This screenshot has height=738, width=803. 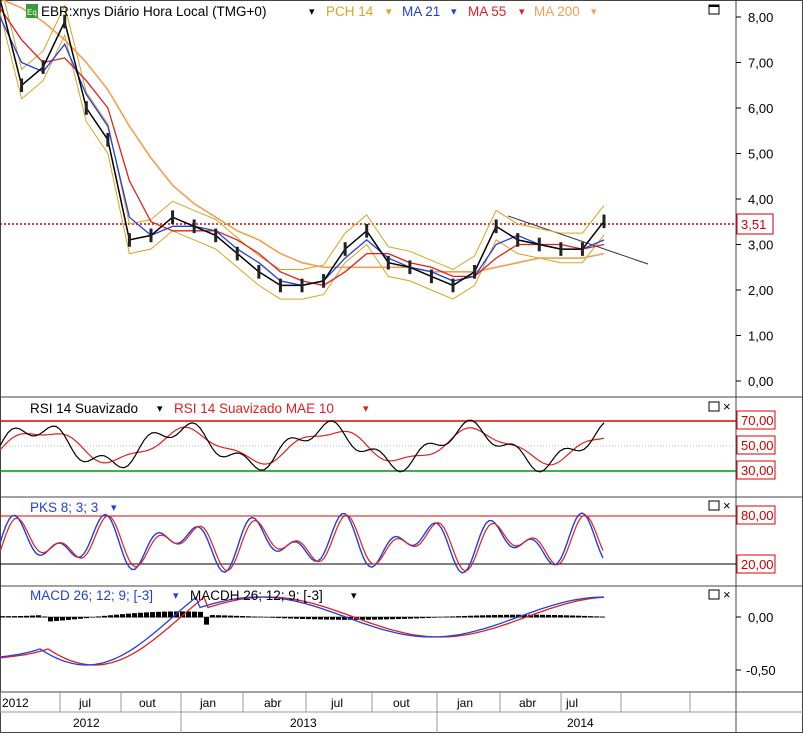 I want to click on macdh-title: MACDH 26; 12; 9; [-3], so click(x=256, y=595).